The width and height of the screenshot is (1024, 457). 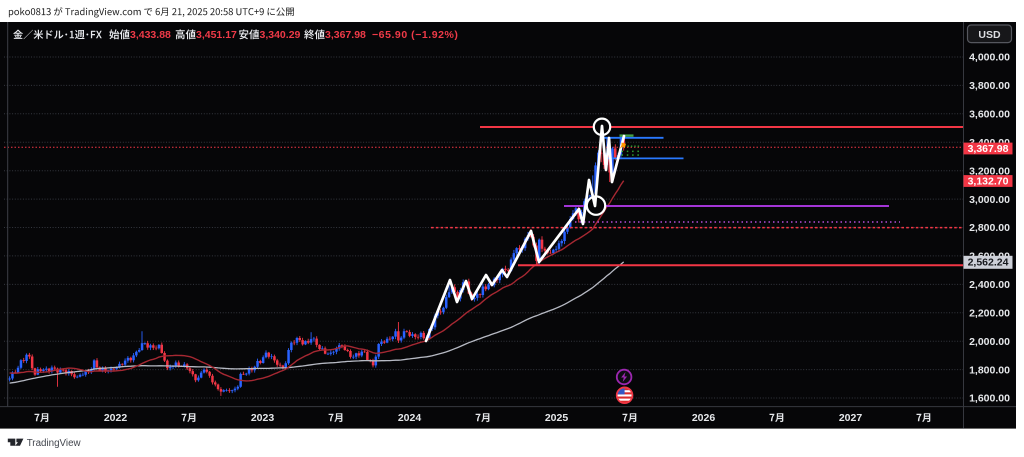 What do you see at coordinates (989, 86) in the screenshot?
I see `svg-text: 3,800.00` at bounding box center [989, 86].